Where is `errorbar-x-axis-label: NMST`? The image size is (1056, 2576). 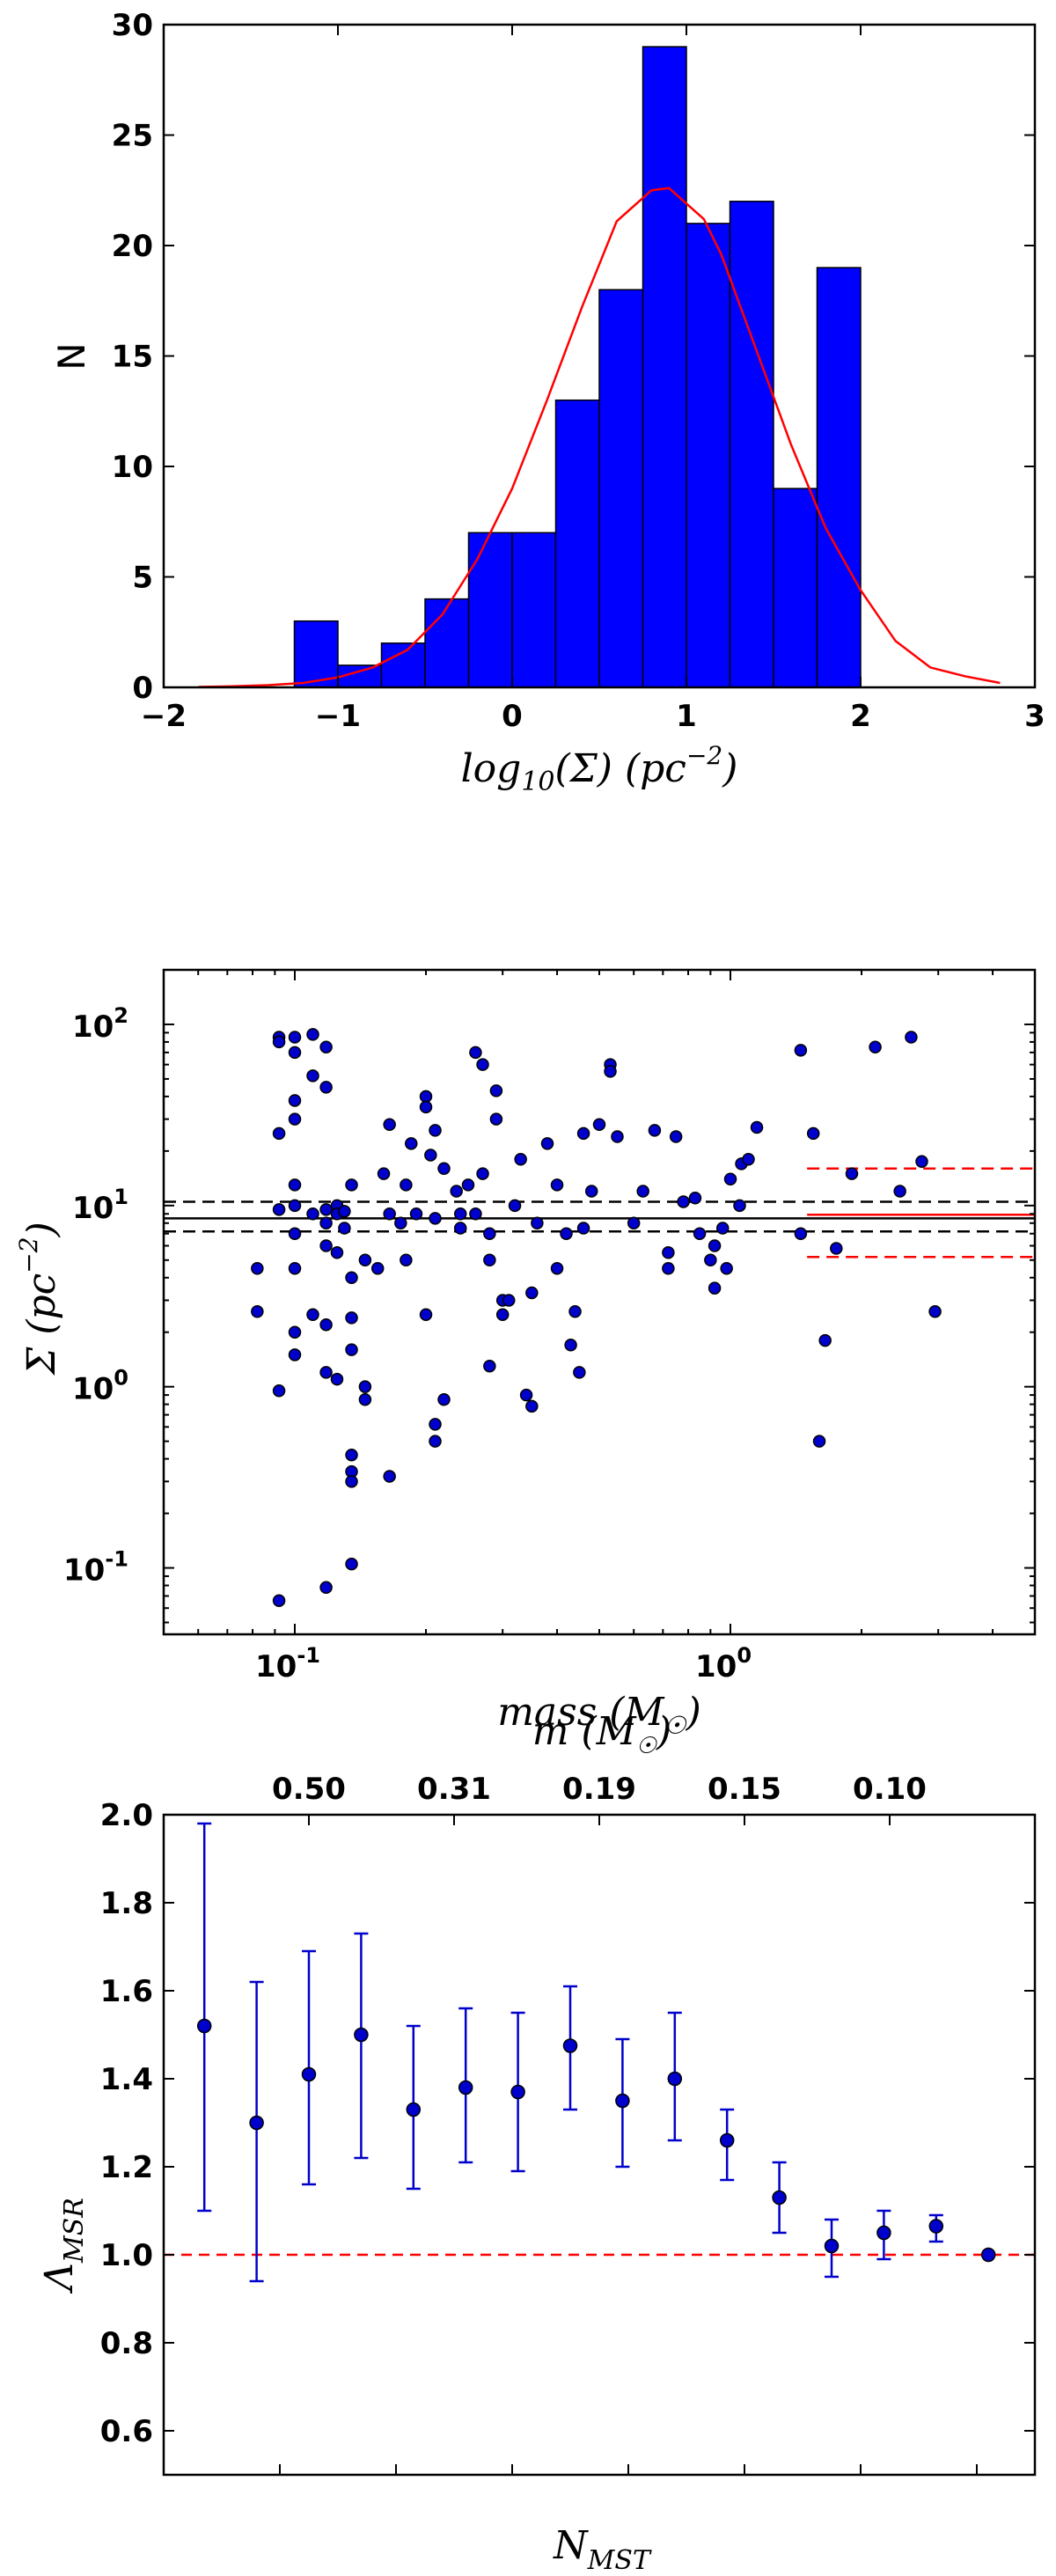 errorbar-x-axis-label: NMST is located at coordinates (603, 2549).